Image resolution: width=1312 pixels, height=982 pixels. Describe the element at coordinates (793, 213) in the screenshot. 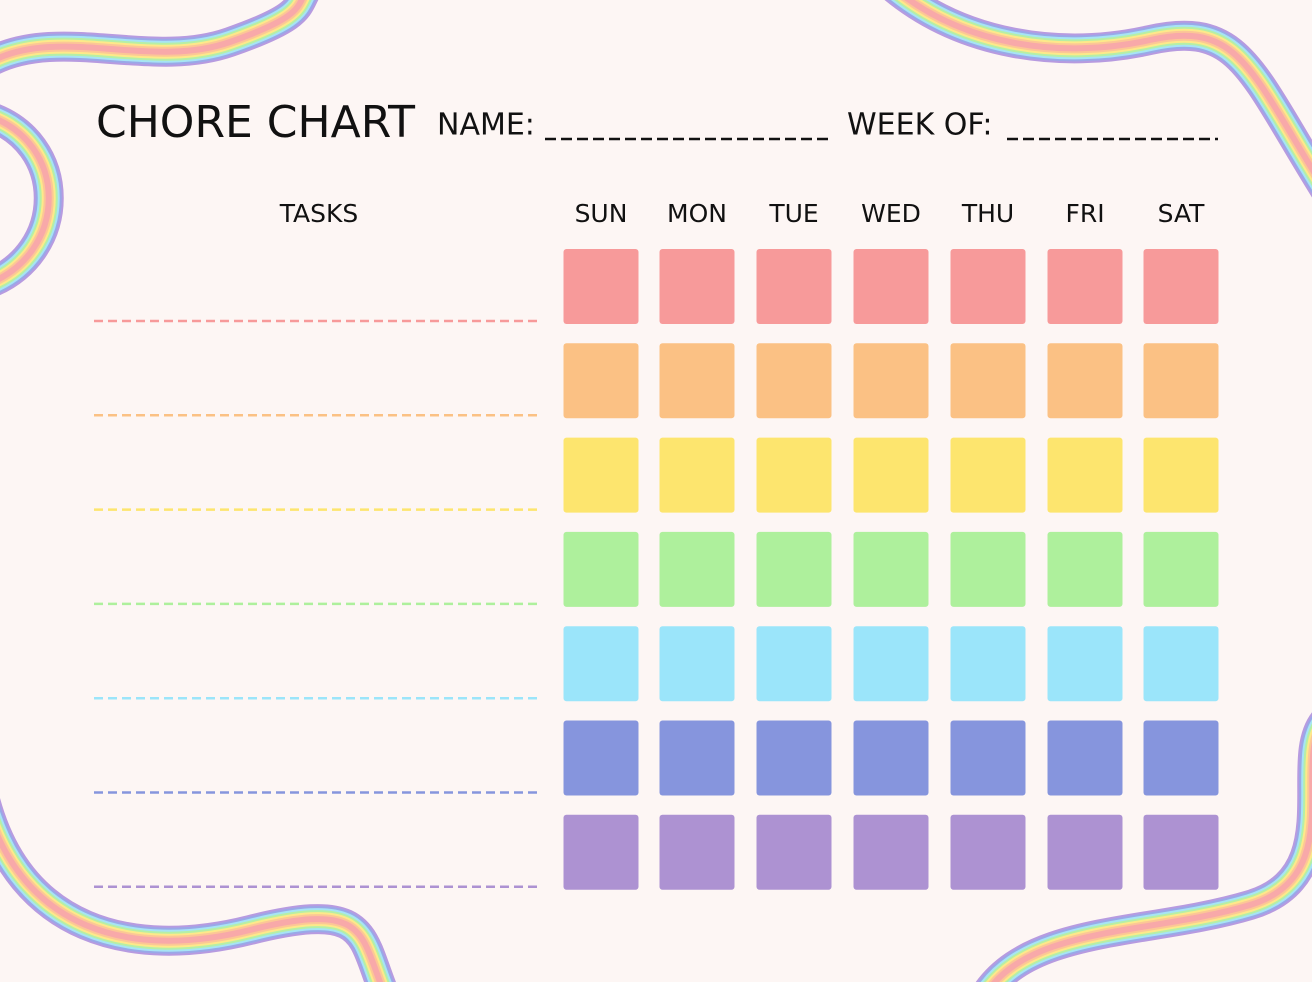

I see `day-header: TUE` at that location.